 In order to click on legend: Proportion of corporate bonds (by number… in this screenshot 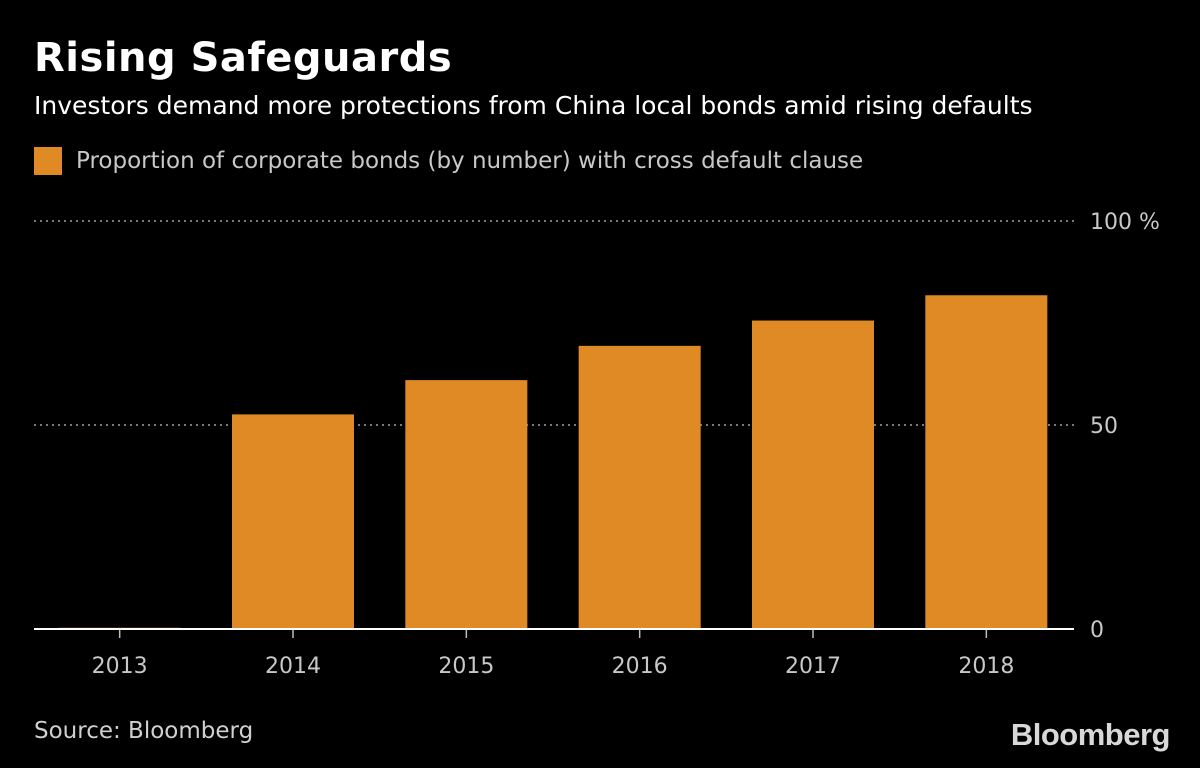, I will do `click(448, 161)`.